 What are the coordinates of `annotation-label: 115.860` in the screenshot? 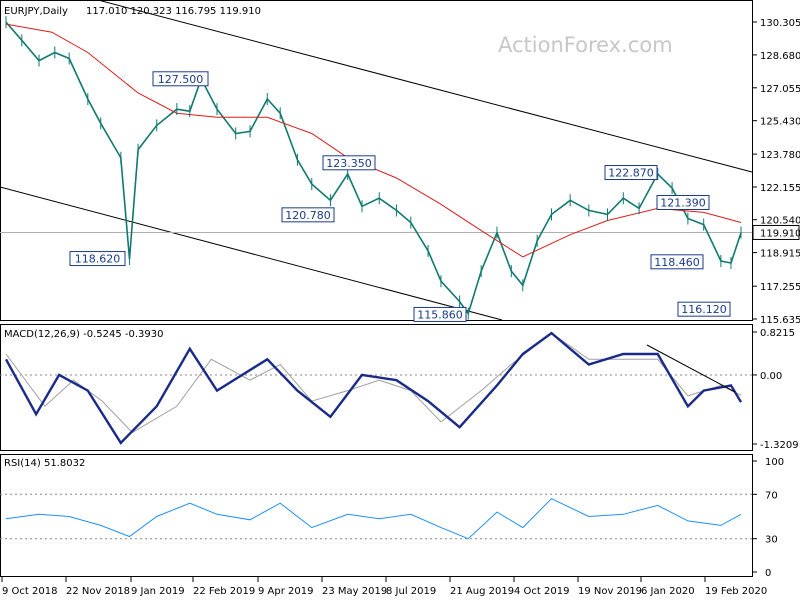 It's located at (440, 314).